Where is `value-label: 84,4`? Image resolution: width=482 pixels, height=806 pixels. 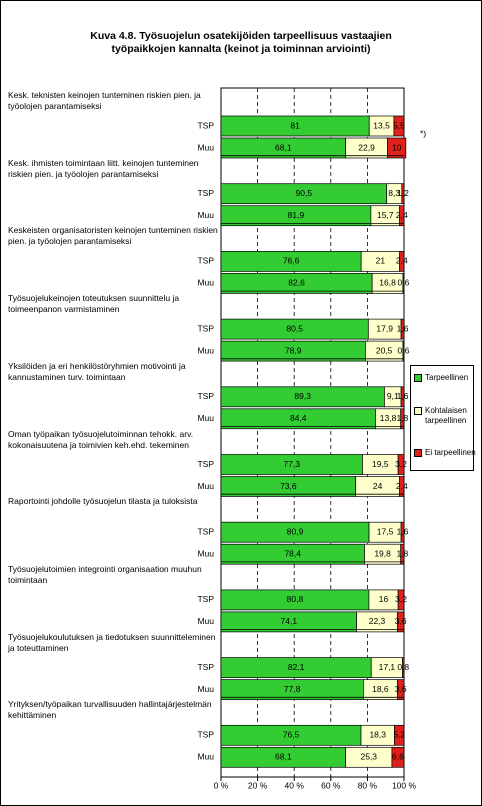 value-label: 84,4 is located at coordinates (298, 418).